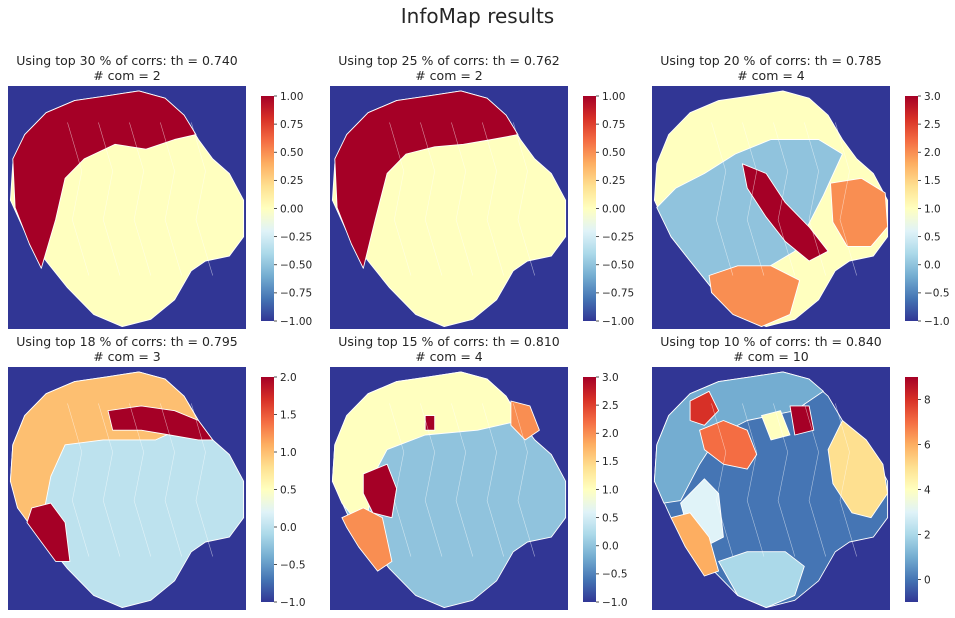  What do you see at coordinates (771, 341) in the screenshot?
I see `panel-title: Using top 10 % of corrs: th = 0.840` at bounding box center [771, 341].